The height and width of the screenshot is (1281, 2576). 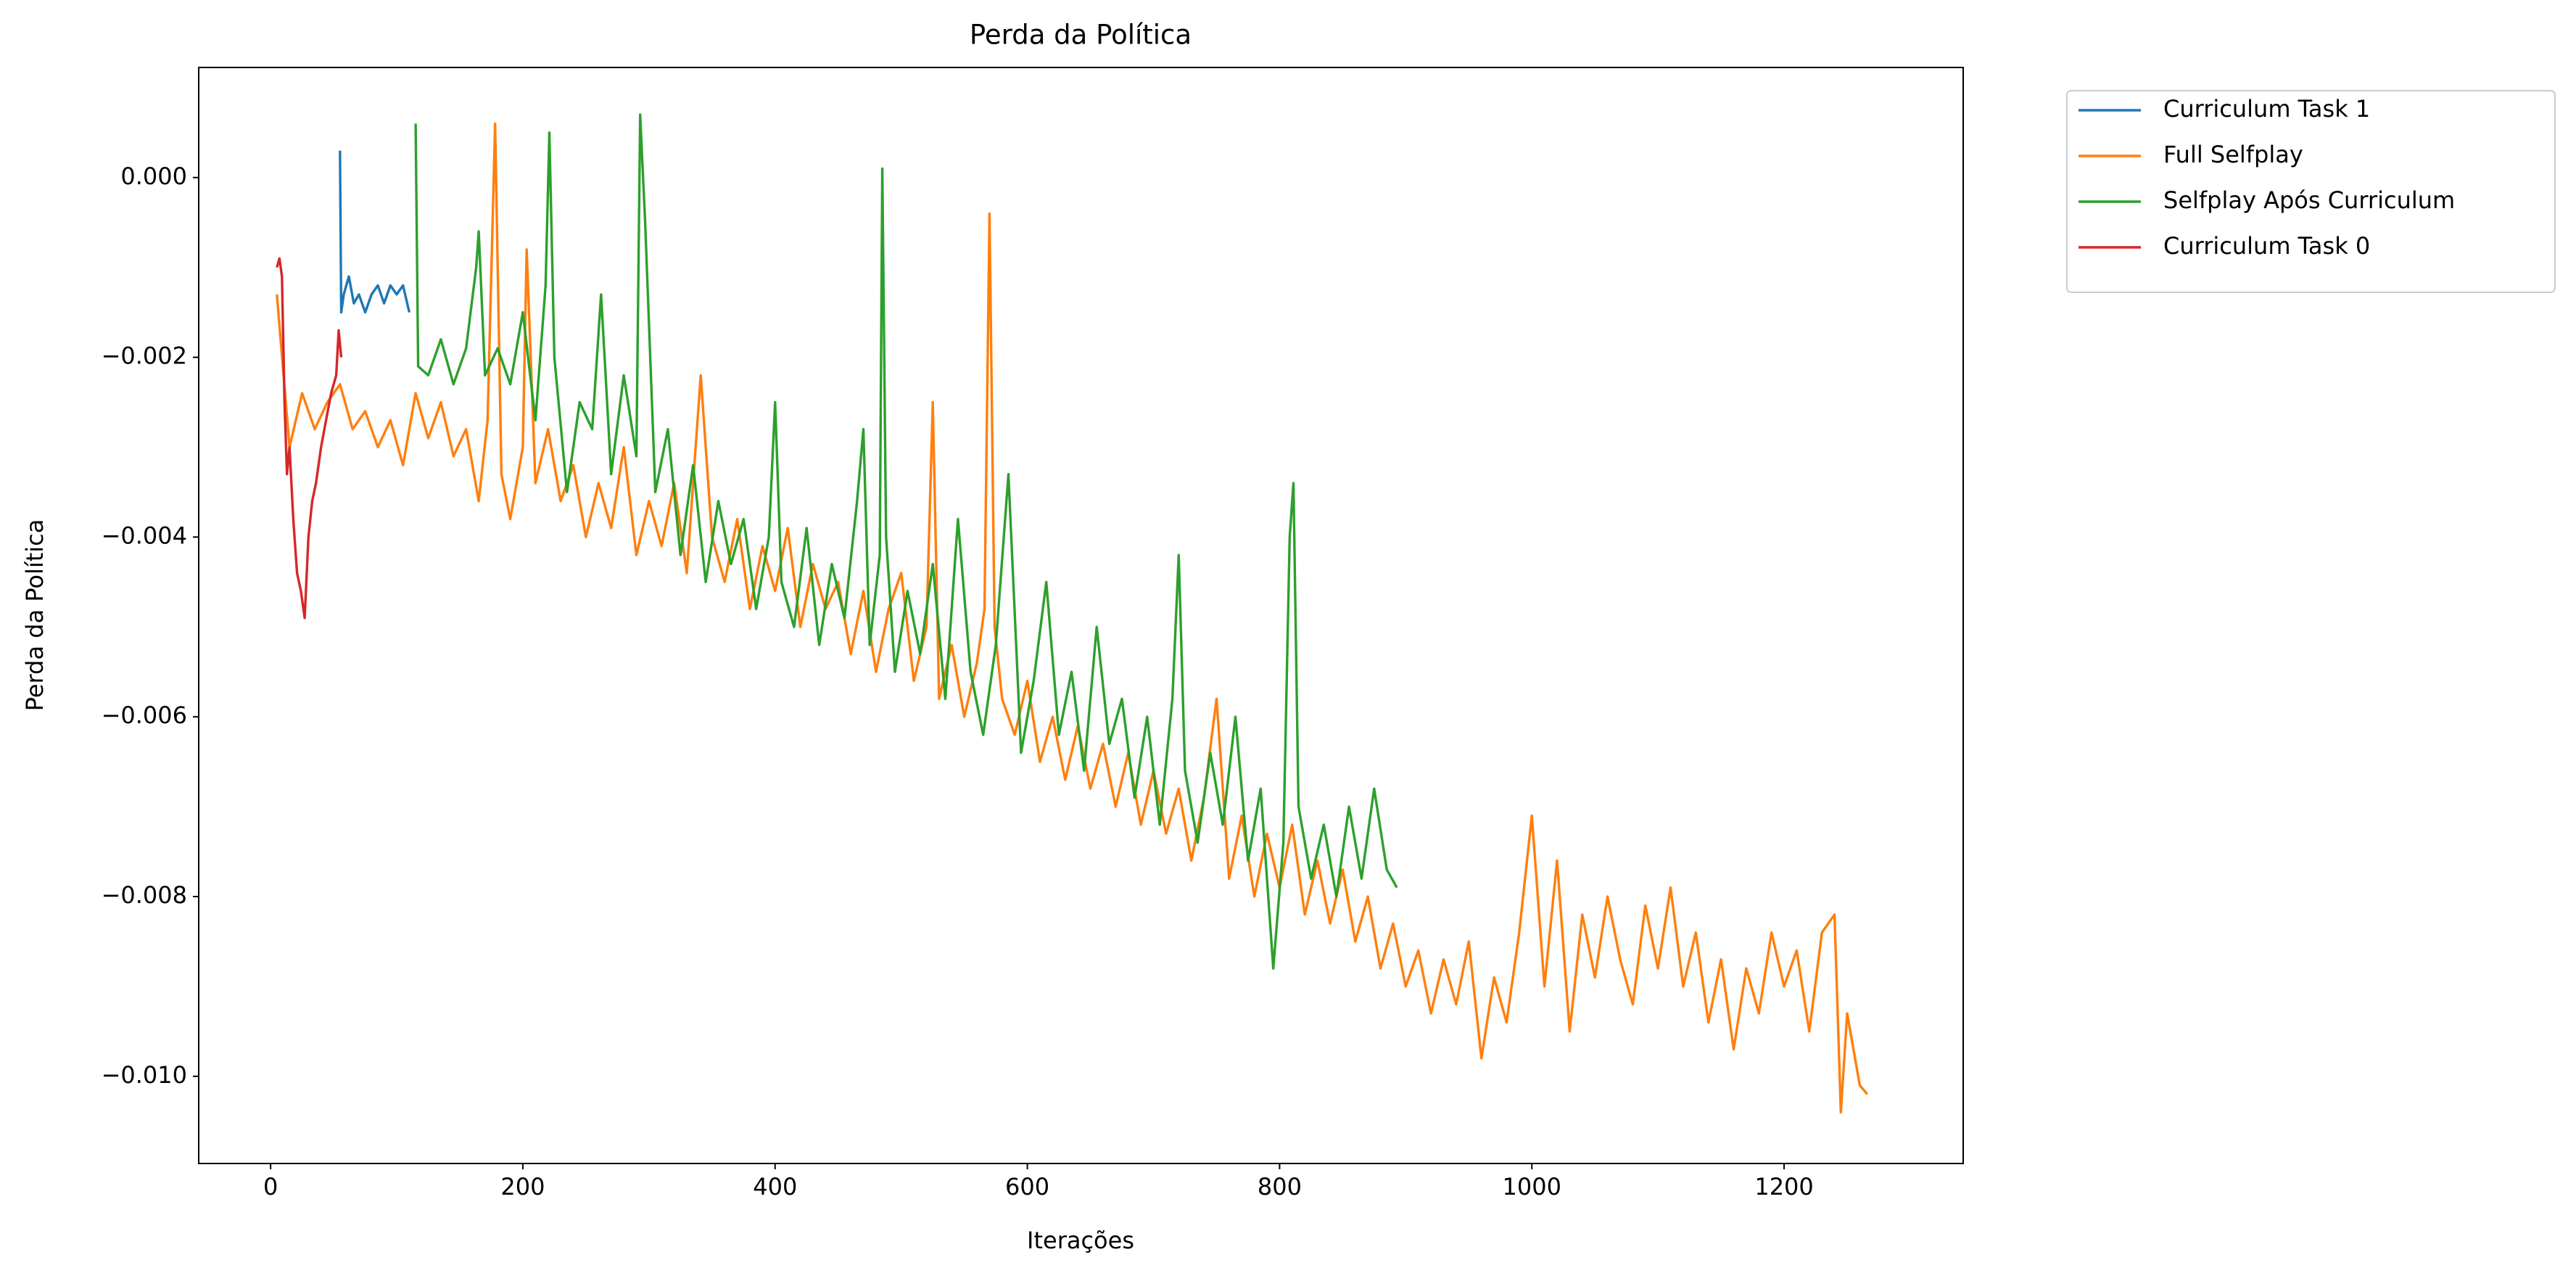 I want to click on y-tick-label: −0.010, so click(x=144, y=1075).